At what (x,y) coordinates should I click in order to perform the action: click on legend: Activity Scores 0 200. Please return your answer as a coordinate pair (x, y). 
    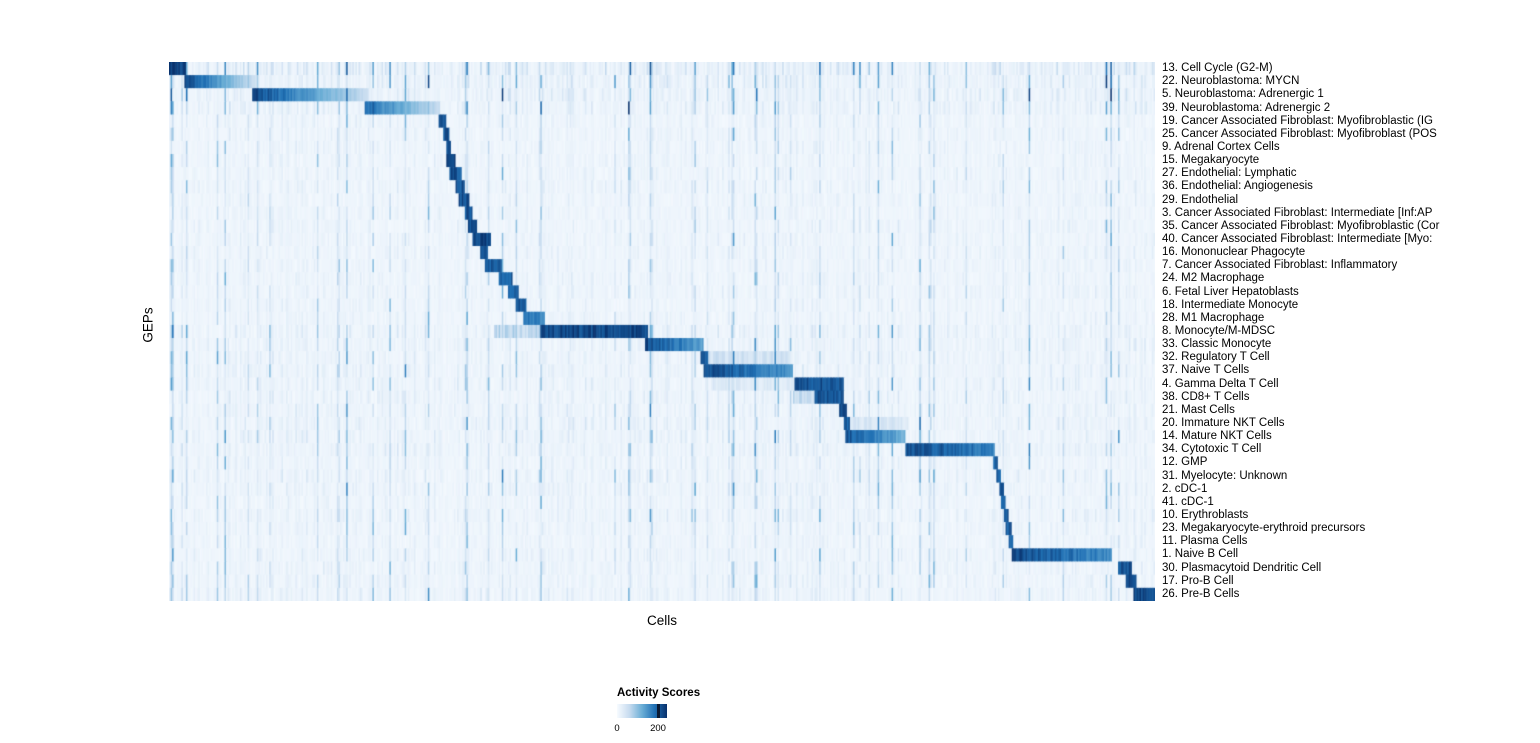
    Looking at the image, I should click on (657, 711).